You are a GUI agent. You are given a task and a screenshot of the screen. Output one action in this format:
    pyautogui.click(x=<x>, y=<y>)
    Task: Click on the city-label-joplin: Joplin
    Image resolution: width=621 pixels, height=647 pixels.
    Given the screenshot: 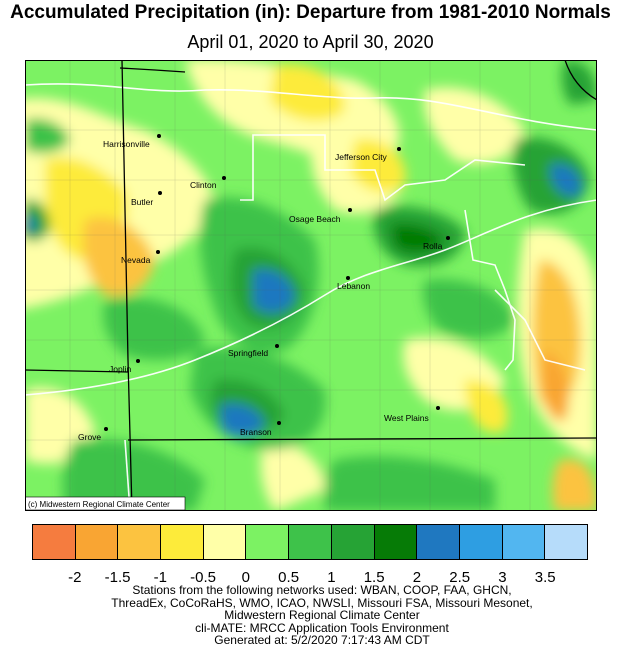 What is the action you would take?
    pyautogui.click(x=120, y=369)
    